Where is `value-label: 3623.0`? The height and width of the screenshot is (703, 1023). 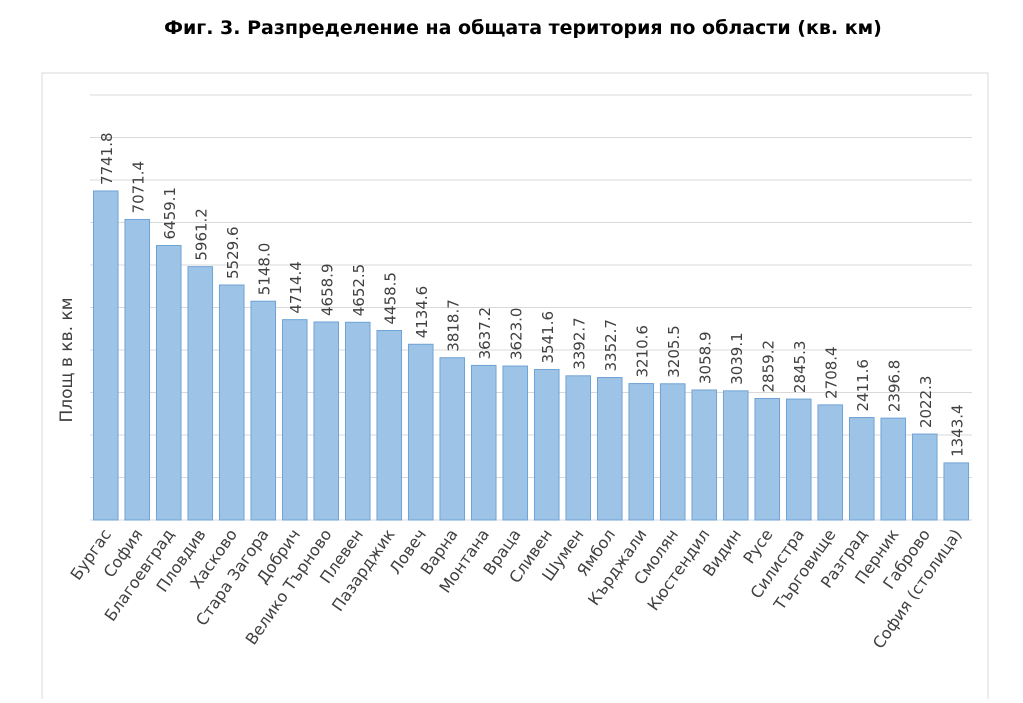 value-label: 3623.0 is located at coordinates (516, 334).